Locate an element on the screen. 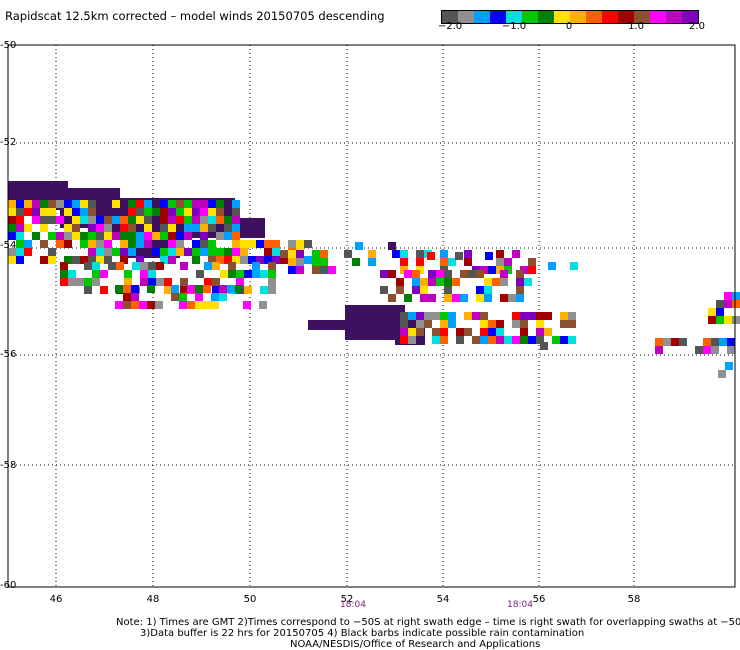 The height and width of the screenshot is (650, 740). x-tick-label: 46 is located at coordinates (56, 599).